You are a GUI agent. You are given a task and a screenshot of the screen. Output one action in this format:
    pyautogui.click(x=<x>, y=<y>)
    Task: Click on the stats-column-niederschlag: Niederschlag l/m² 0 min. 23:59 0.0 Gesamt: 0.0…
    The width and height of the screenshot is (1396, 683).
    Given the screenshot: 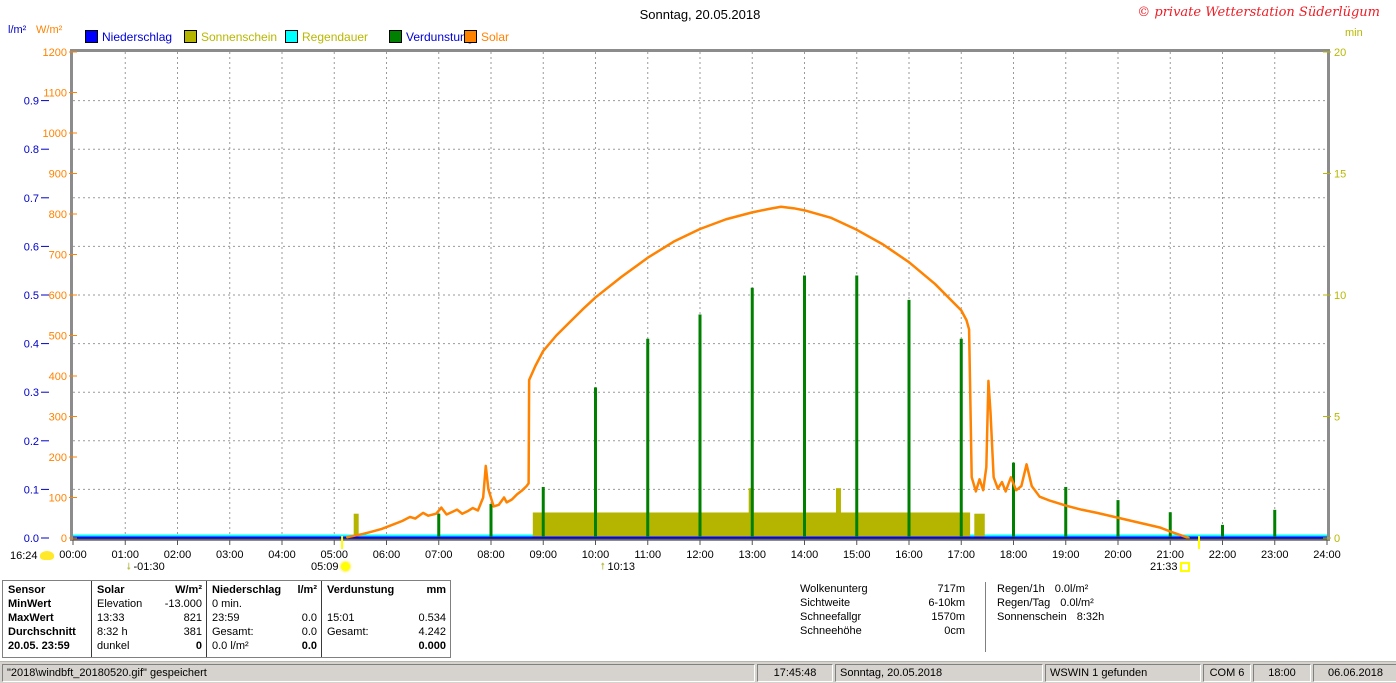 What is the action you would take?
    pyautogui.click(x=264, y=619)
    